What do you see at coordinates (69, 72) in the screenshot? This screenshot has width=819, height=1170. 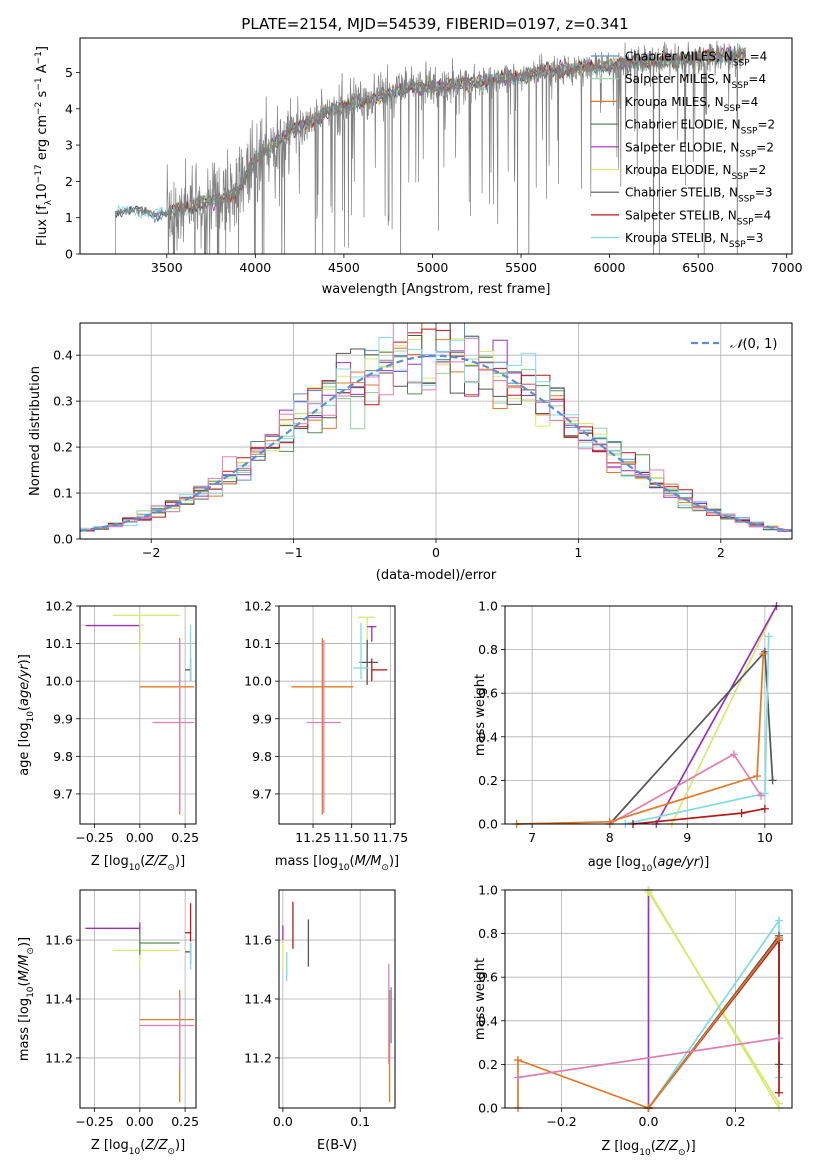 I see `y-tick-label: 5` at bounding box center [69, 72].